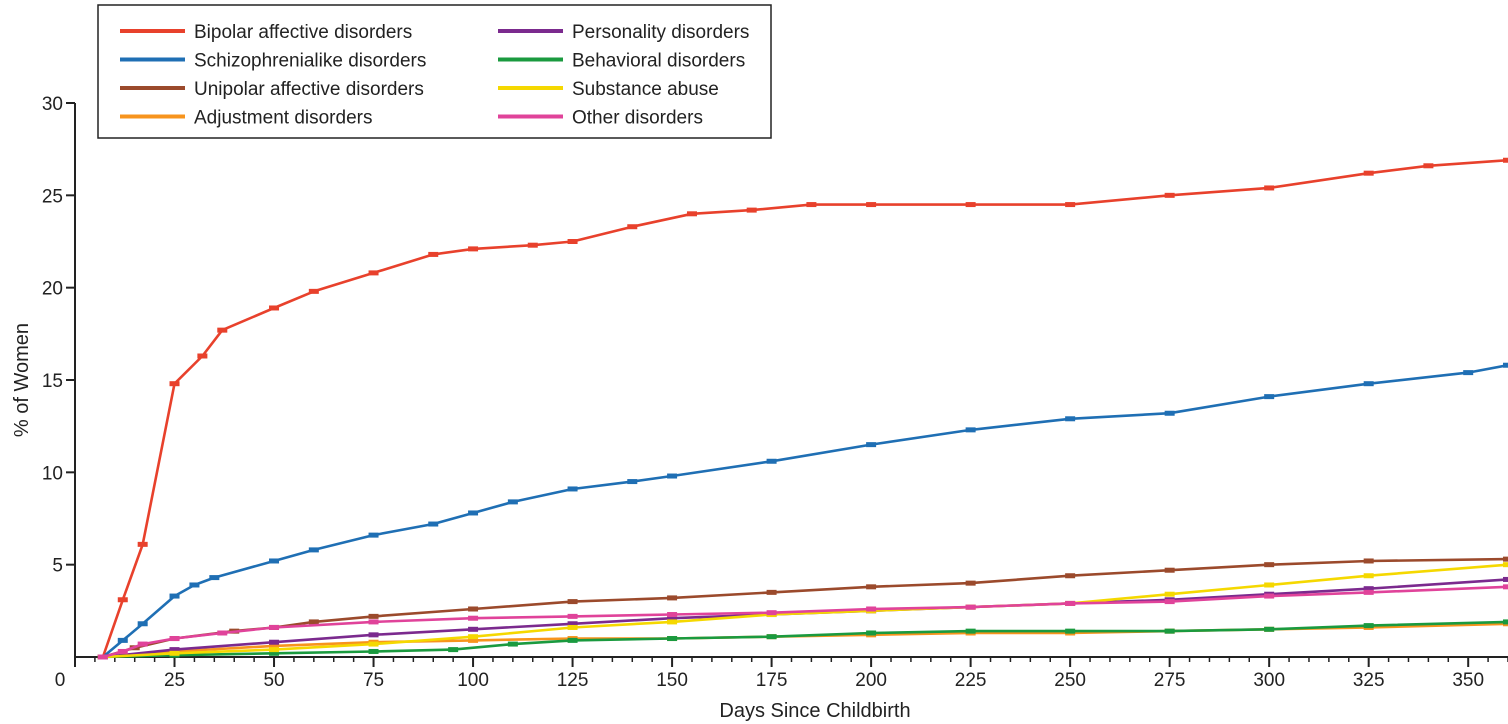 This screenshot has width=1508, height=724. Describe the element at coordinates (658, 61) in the screenshot. I see `legend-label: Behavioral disorders` at that location.